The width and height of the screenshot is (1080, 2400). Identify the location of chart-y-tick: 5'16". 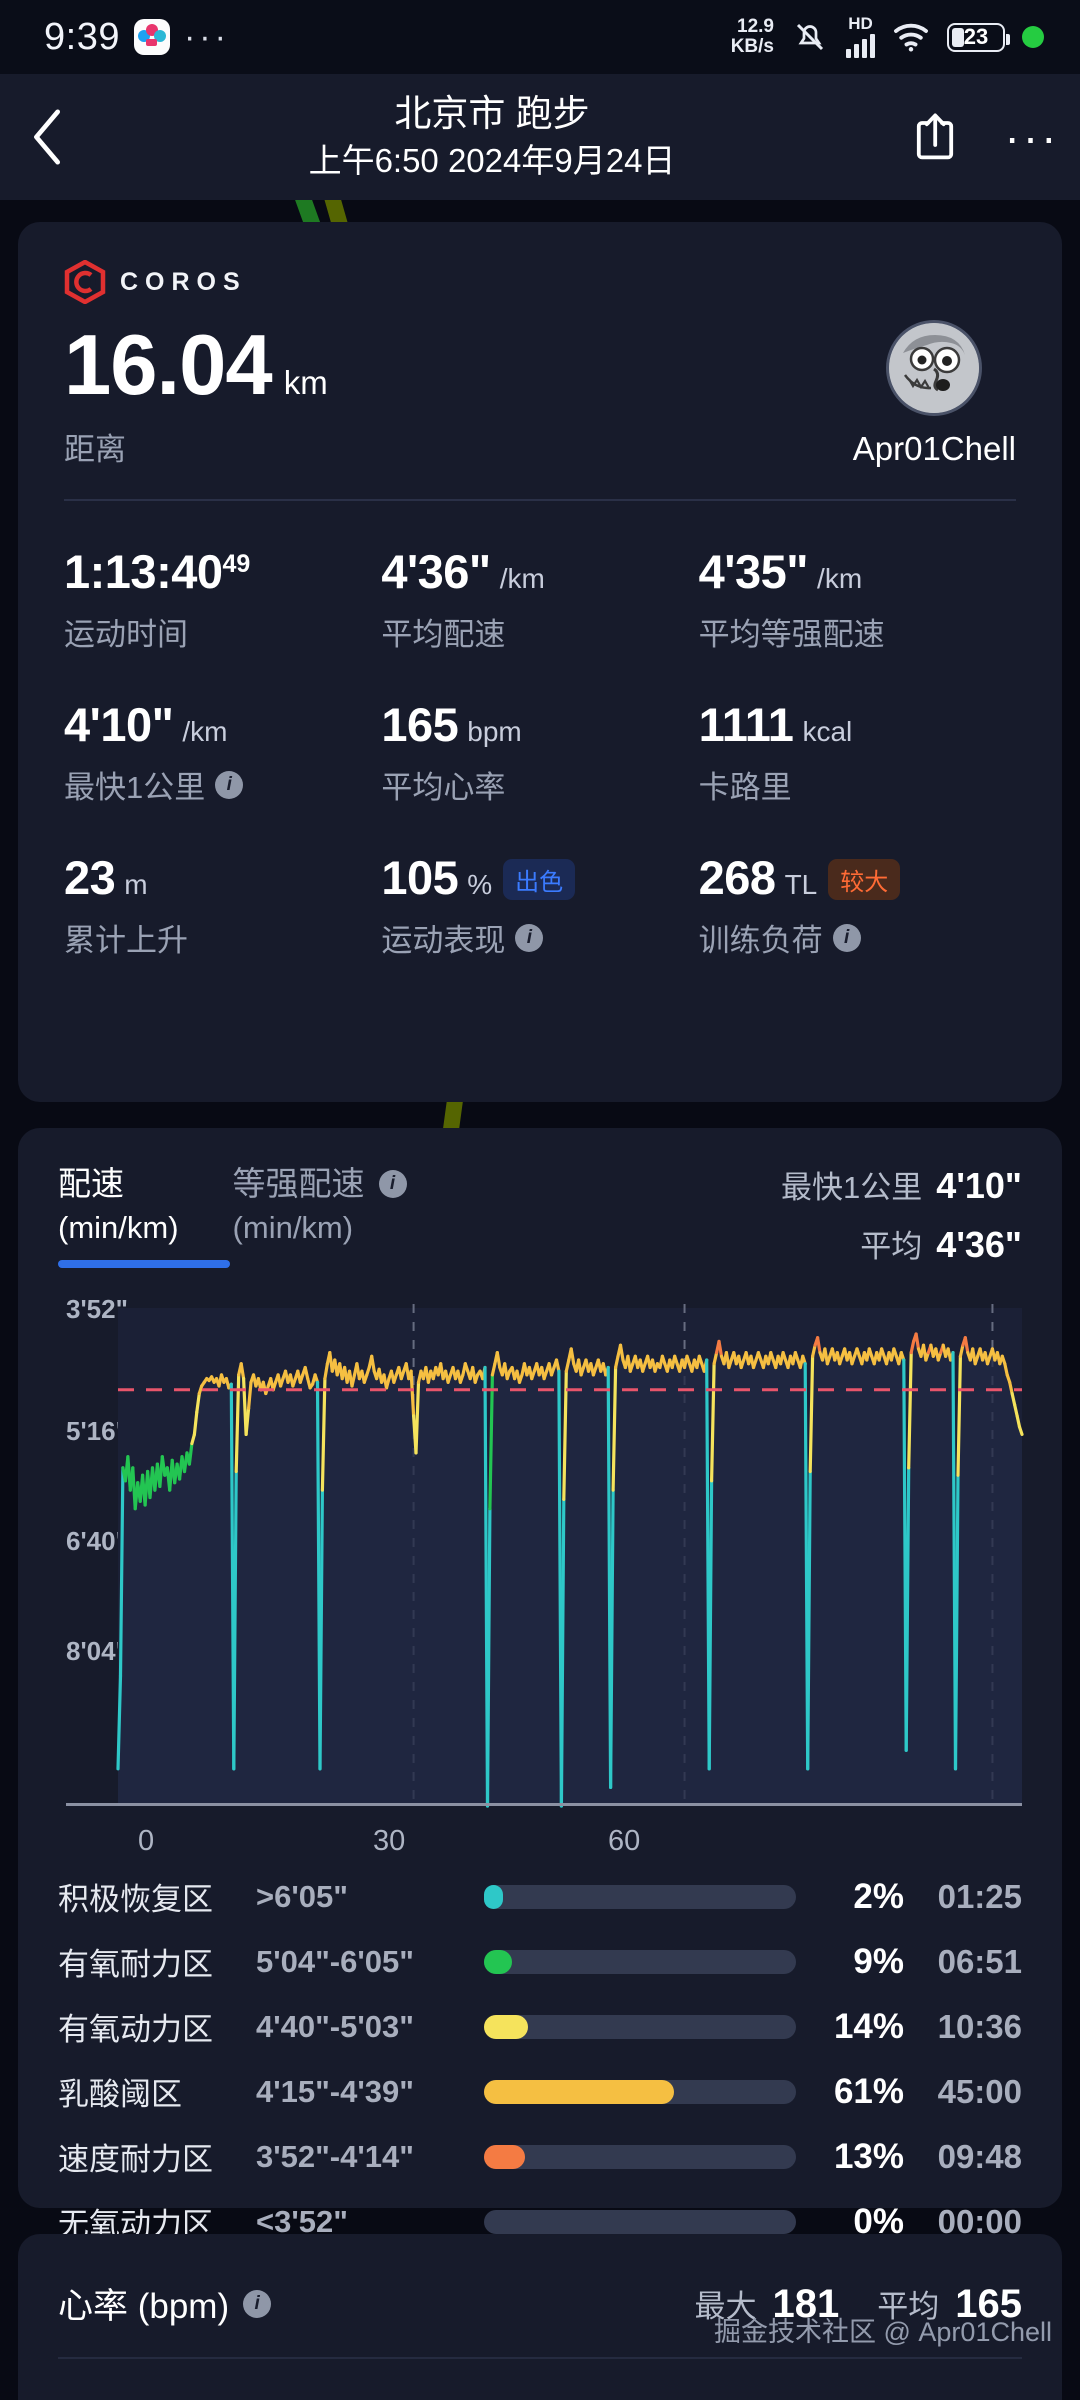
(97, 1431).